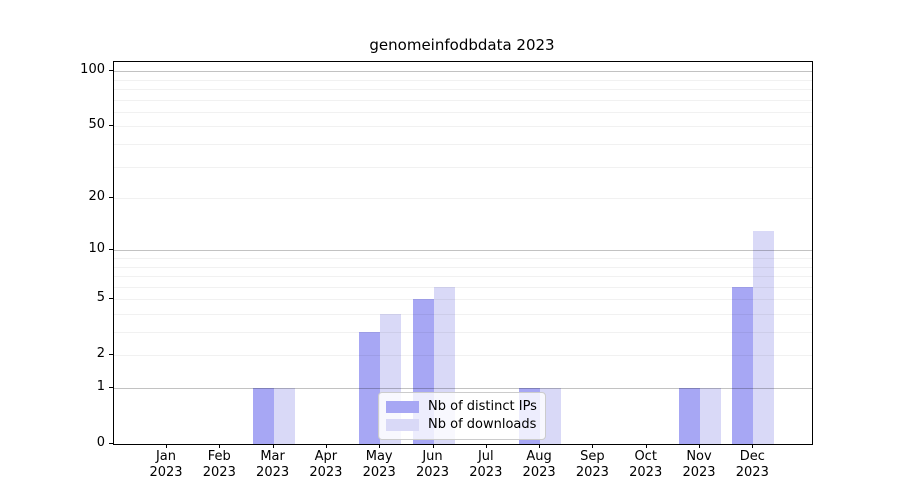 Image resolution: width=900 pixels, height=500 pixels. I want to click on x-tick-label-feb-2023: Feb 2023, so click(219, 464).